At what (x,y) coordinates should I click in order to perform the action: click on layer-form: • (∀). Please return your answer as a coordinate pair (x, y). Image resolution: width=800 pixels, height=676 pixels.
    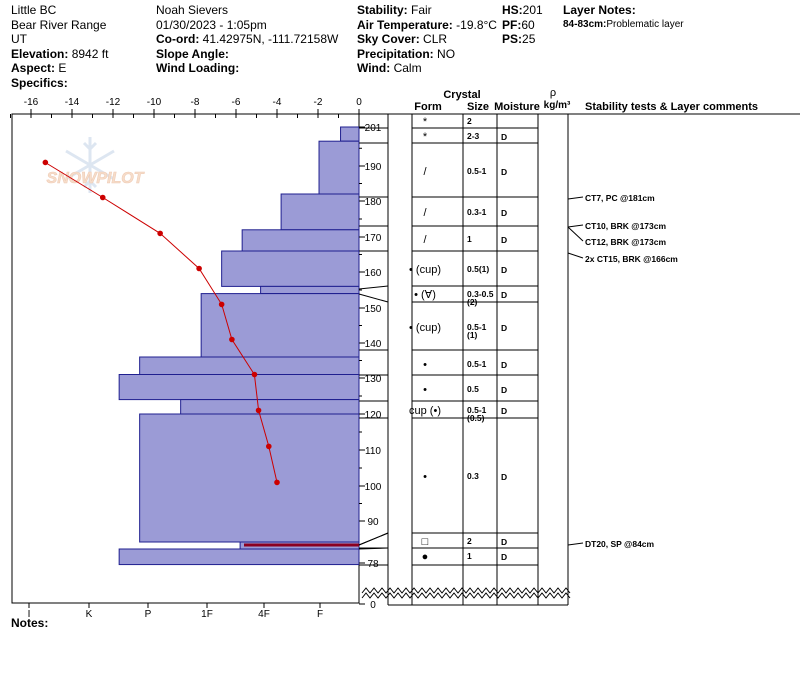
    Looking at the image, I should click on (425, 295).